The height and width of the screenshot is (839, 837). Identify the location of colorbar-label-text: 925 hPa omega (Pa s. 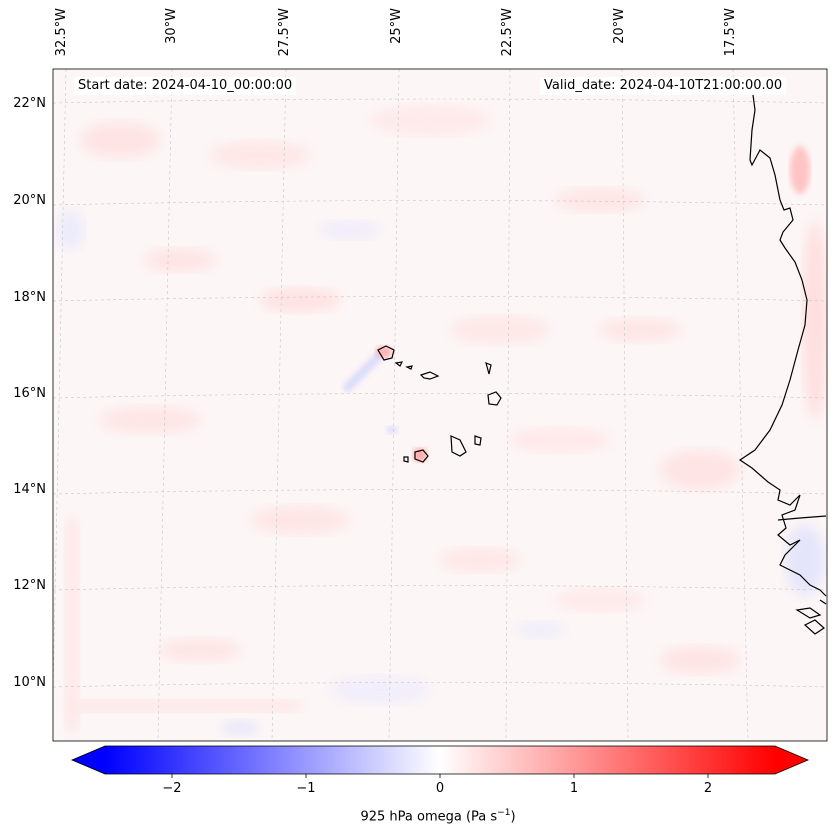
(429, 817).